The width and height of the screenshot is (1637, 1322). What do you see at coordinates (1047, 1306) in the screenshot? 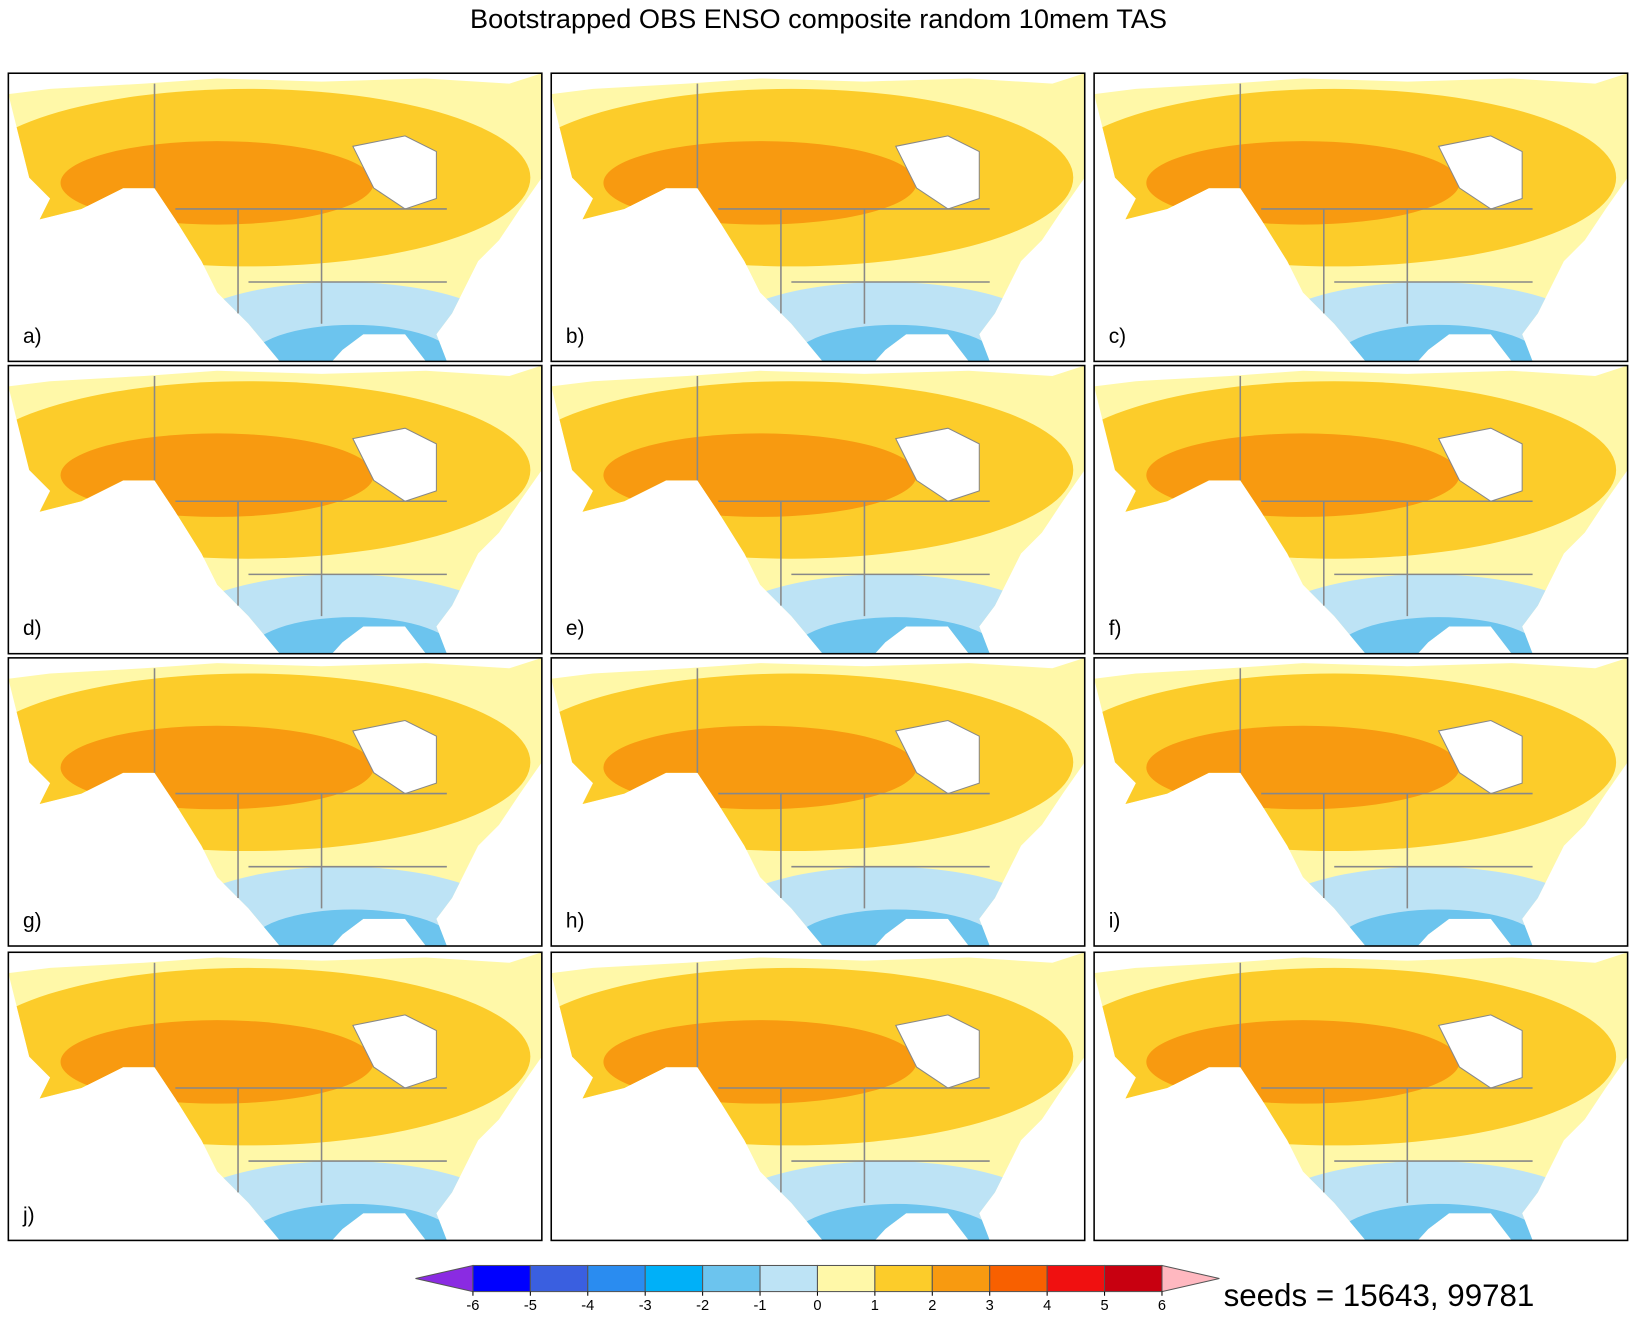
I see `colorbar-tick-label: 4` at bounding box center [1047, 1306].